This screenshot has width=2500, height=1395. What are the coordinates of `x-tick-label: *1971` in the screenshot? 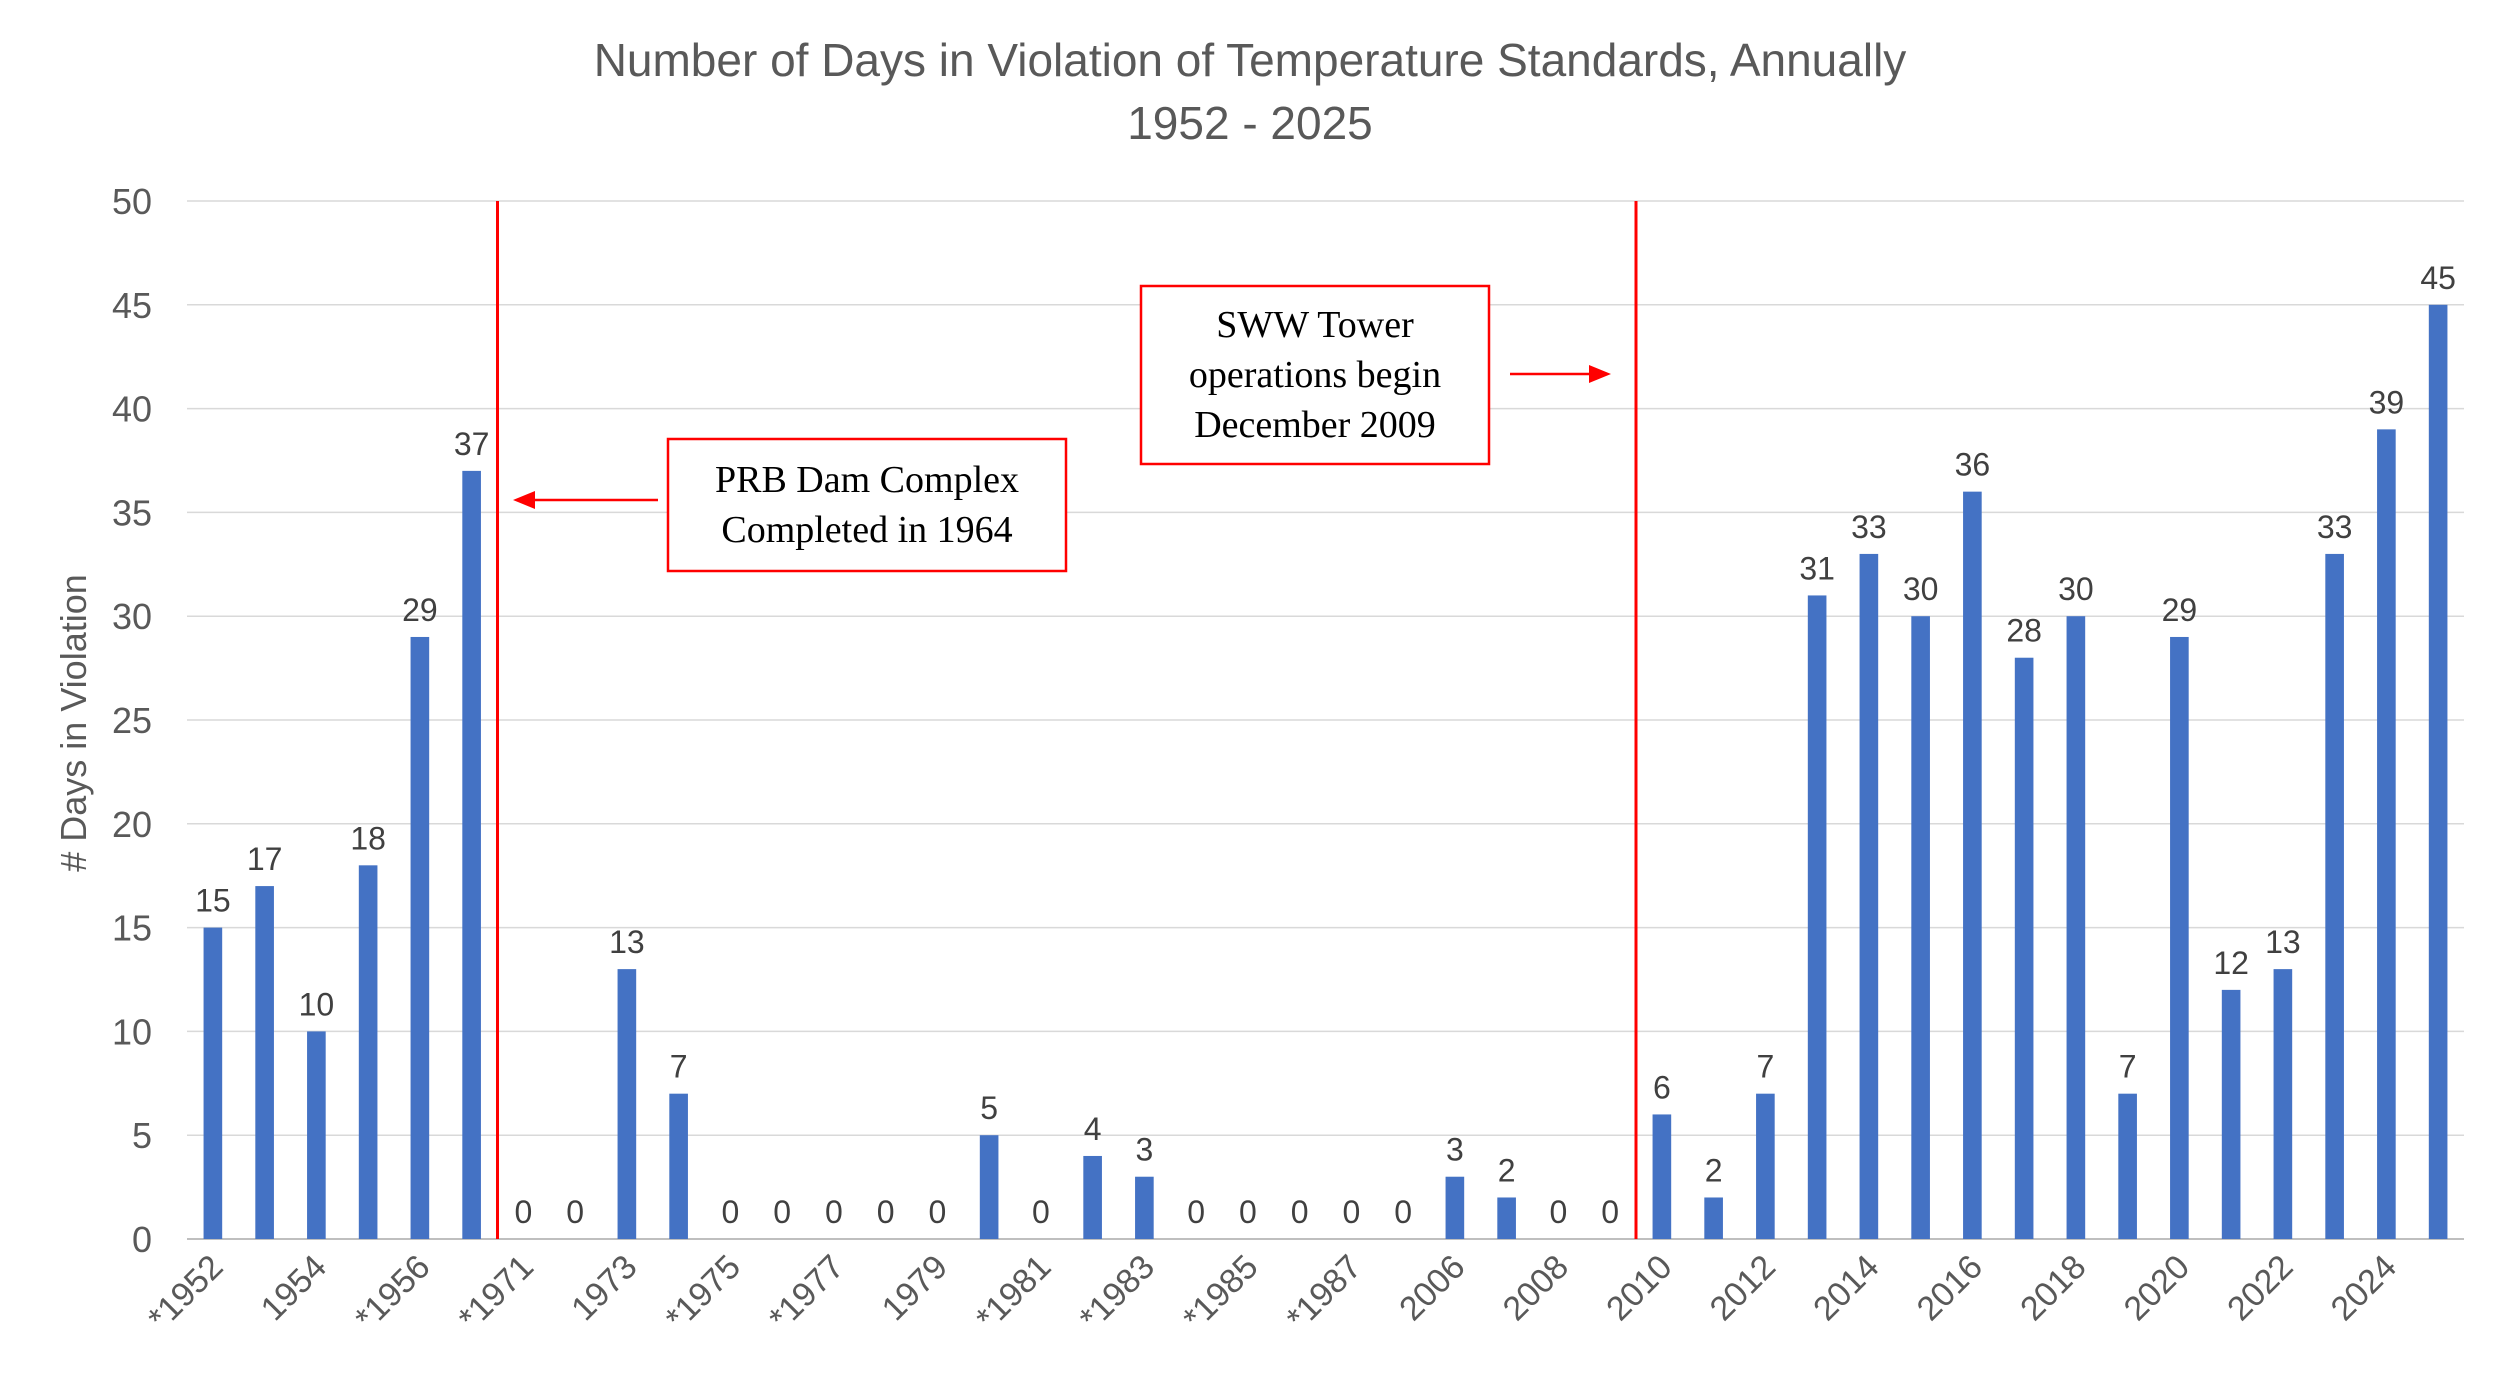 It's located at (496, 1293).